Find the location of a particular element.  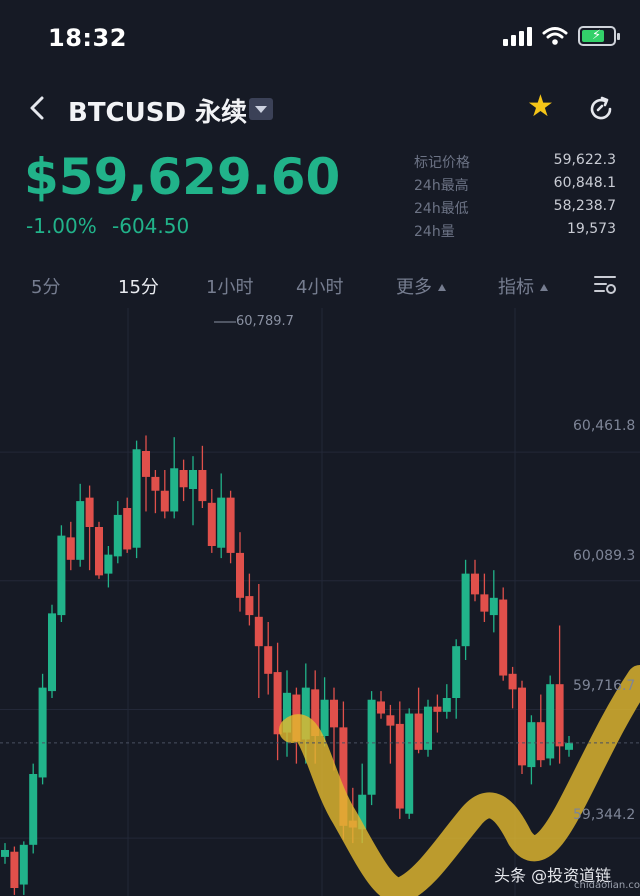

stat-label: 标记价格 is located at coordinates (442, 163).